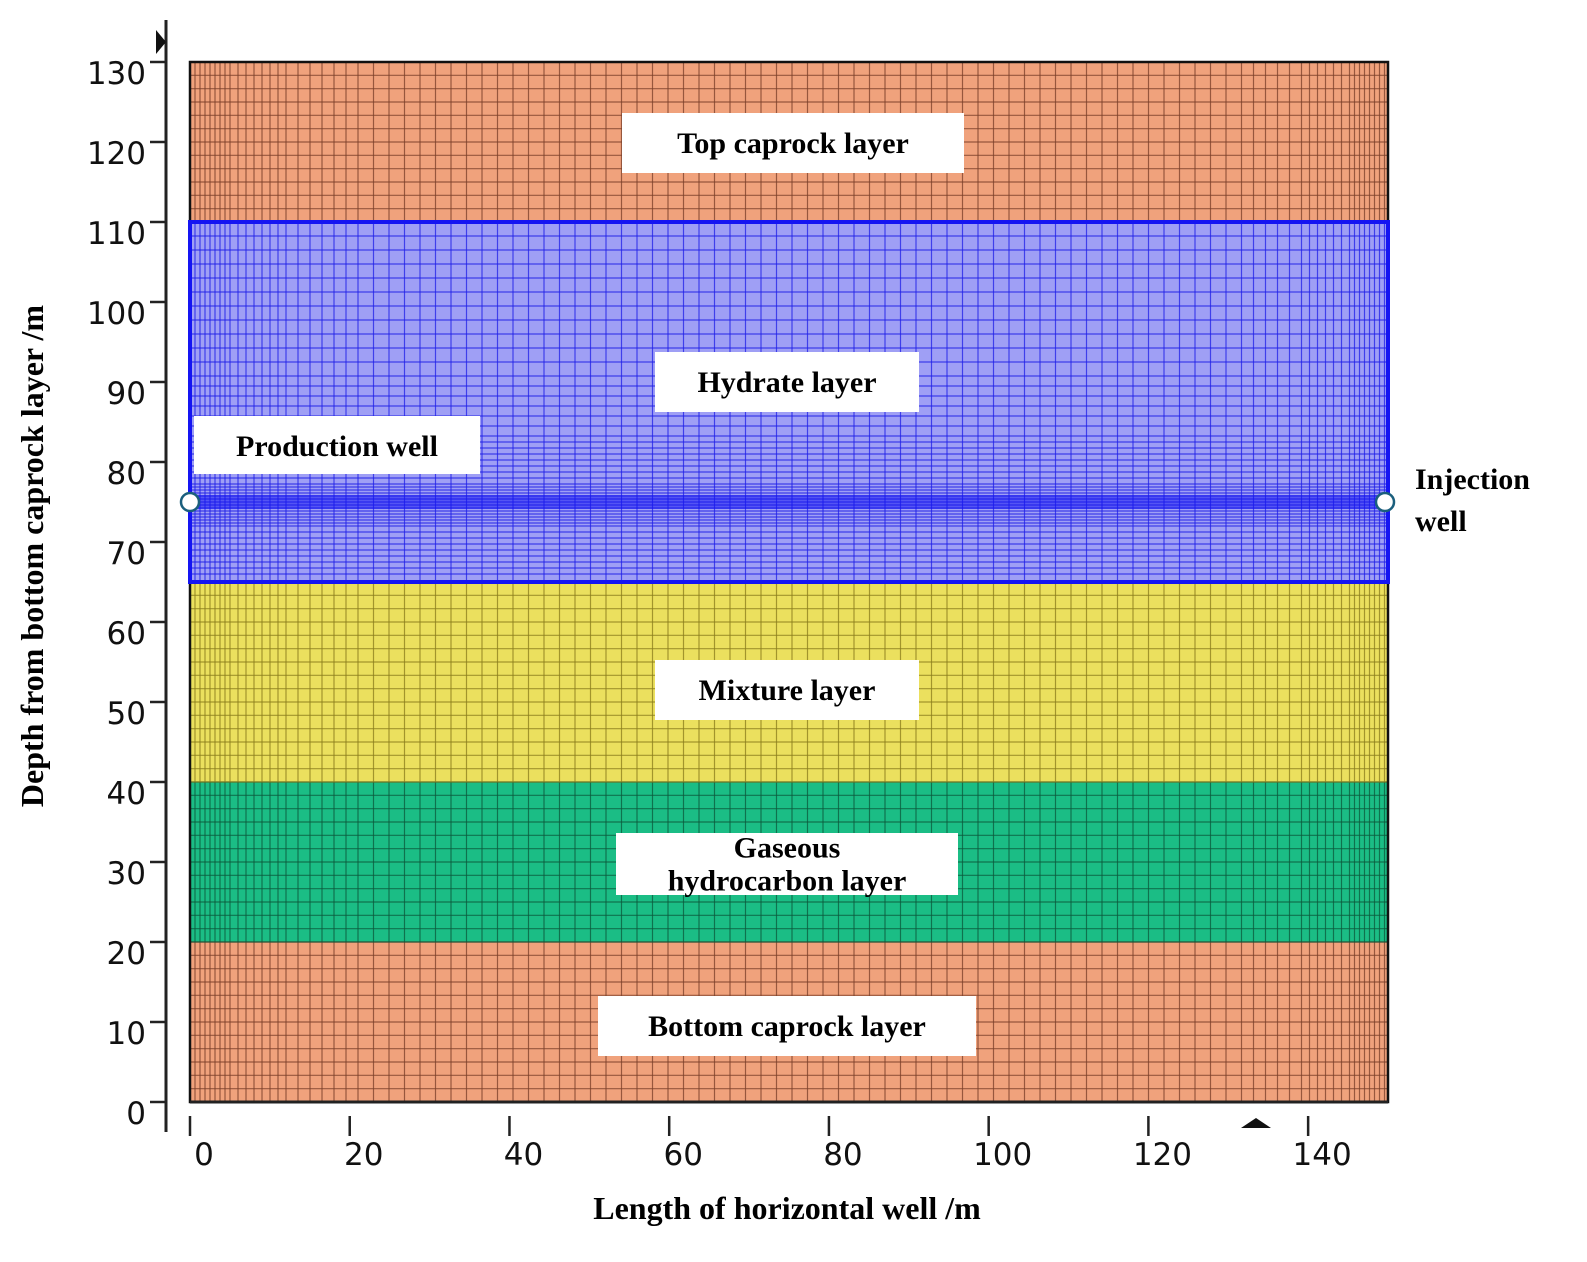 The height and width of the screenshot is (1262, 1587). I want to click on layer-label-box-mixture, so click(787, 690).